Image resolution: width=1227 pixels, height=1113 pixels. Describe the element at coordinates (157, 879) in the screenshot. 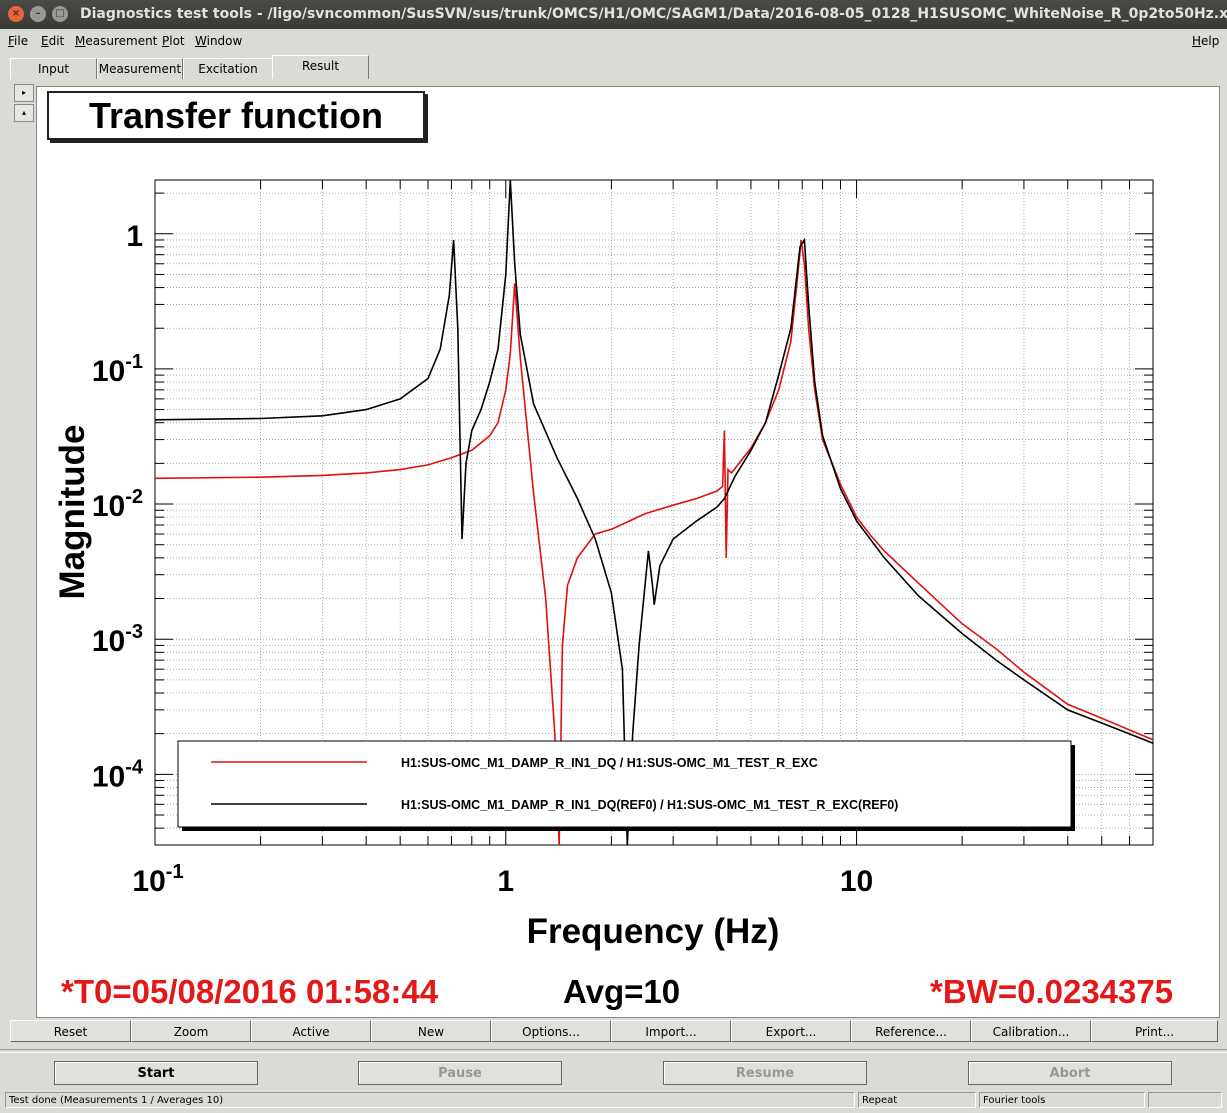

I see `x-tick-label: 10-1` at that location.